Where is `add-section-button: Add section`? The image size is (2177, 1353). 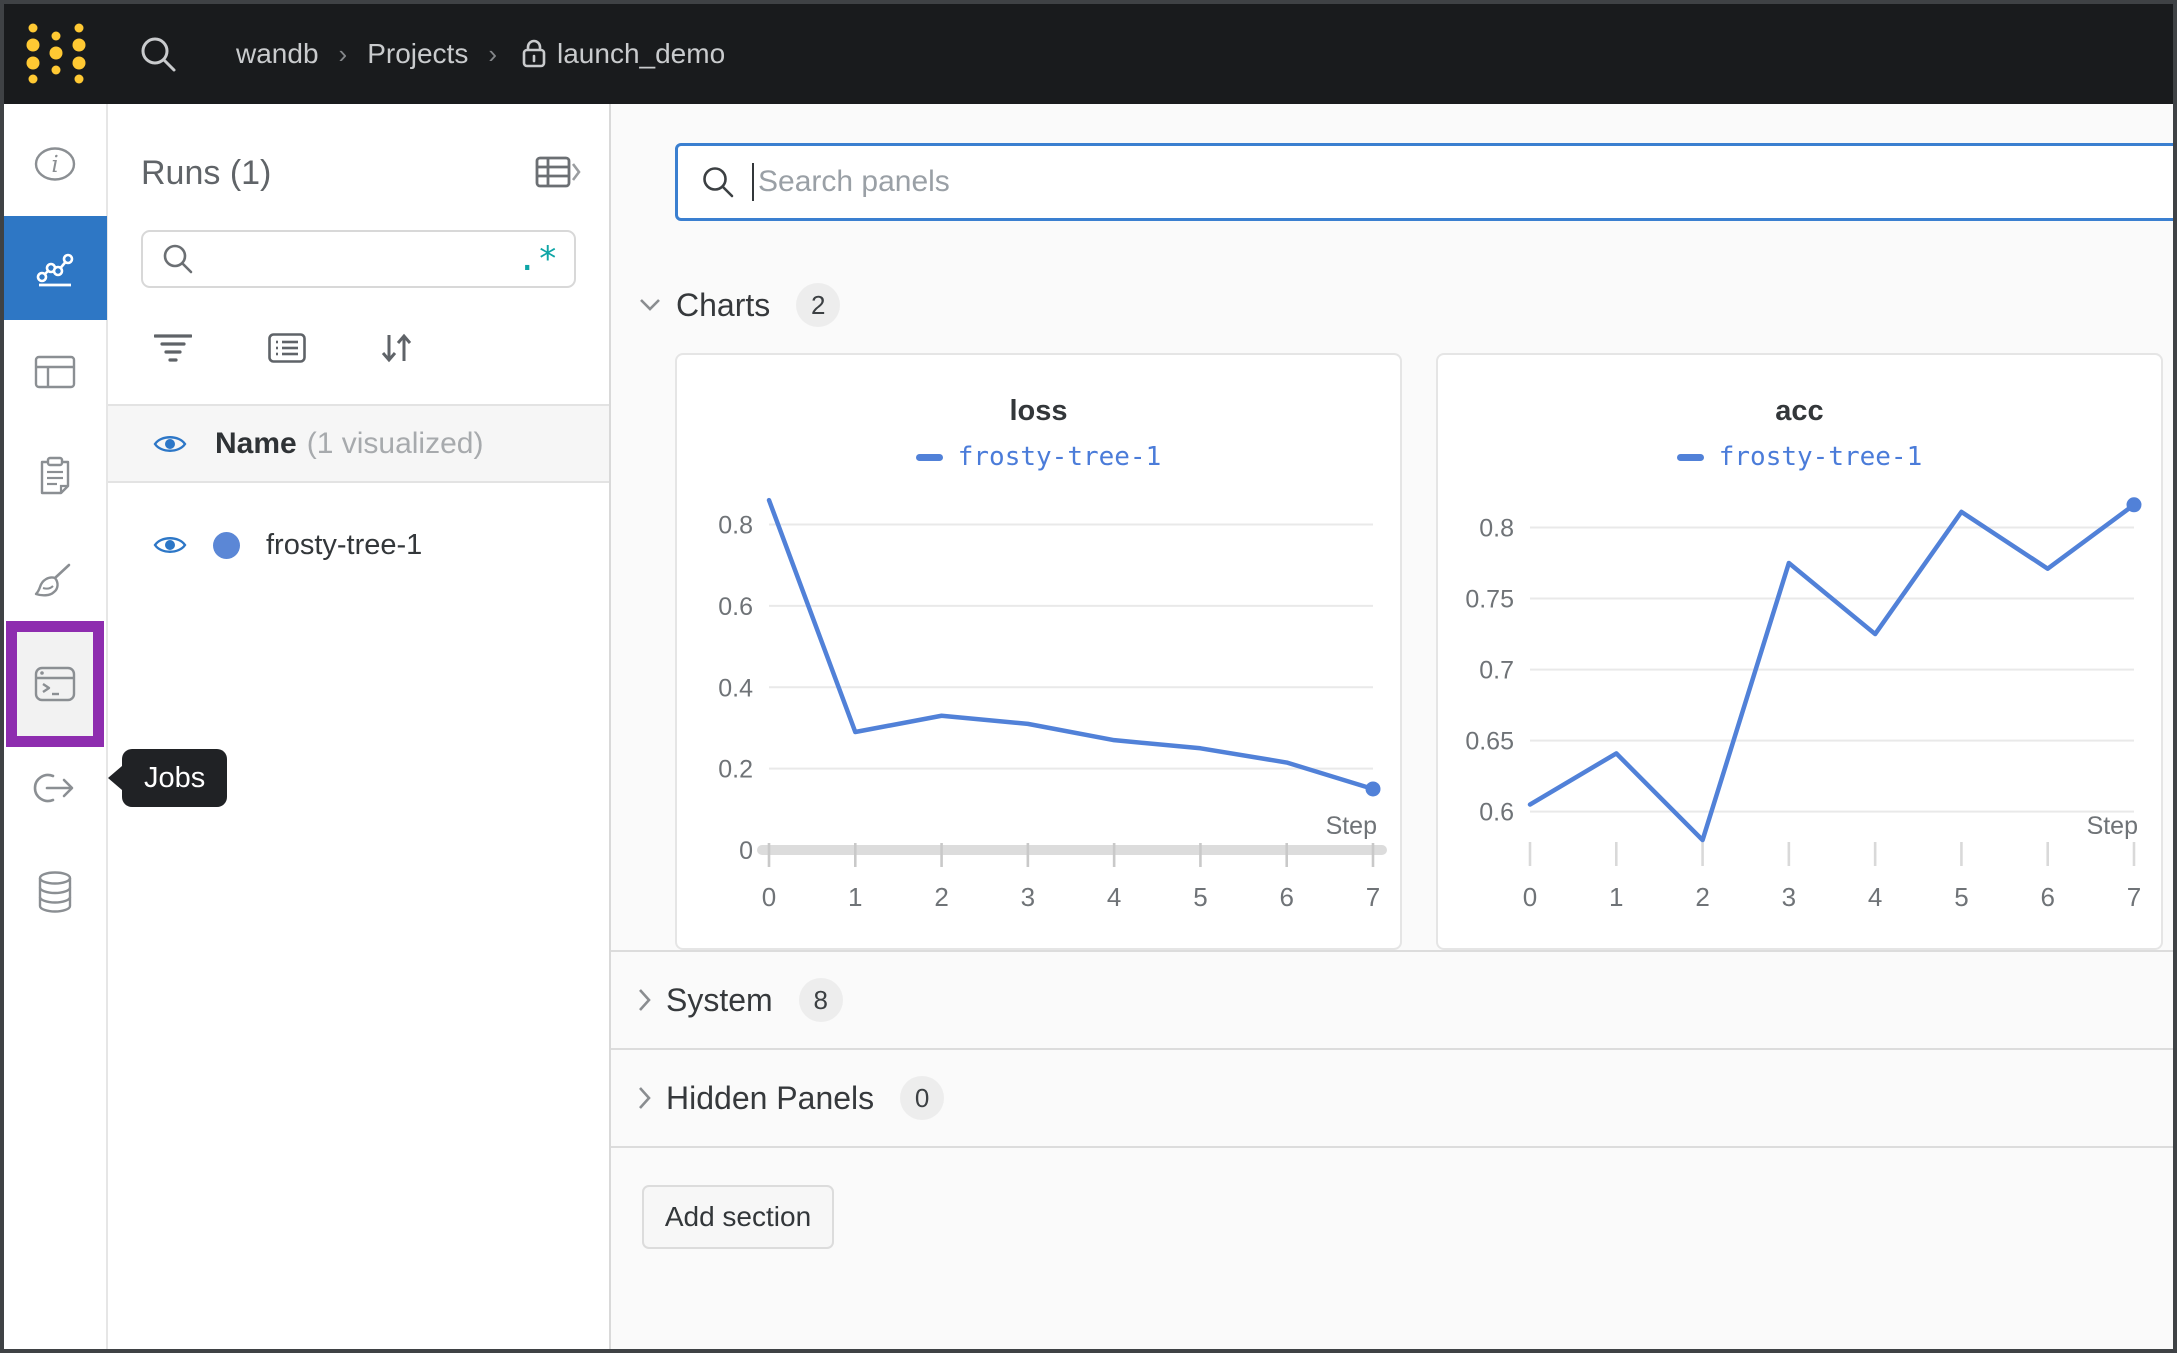 add-section-button: Add section is located at coordinates (738, 1217).